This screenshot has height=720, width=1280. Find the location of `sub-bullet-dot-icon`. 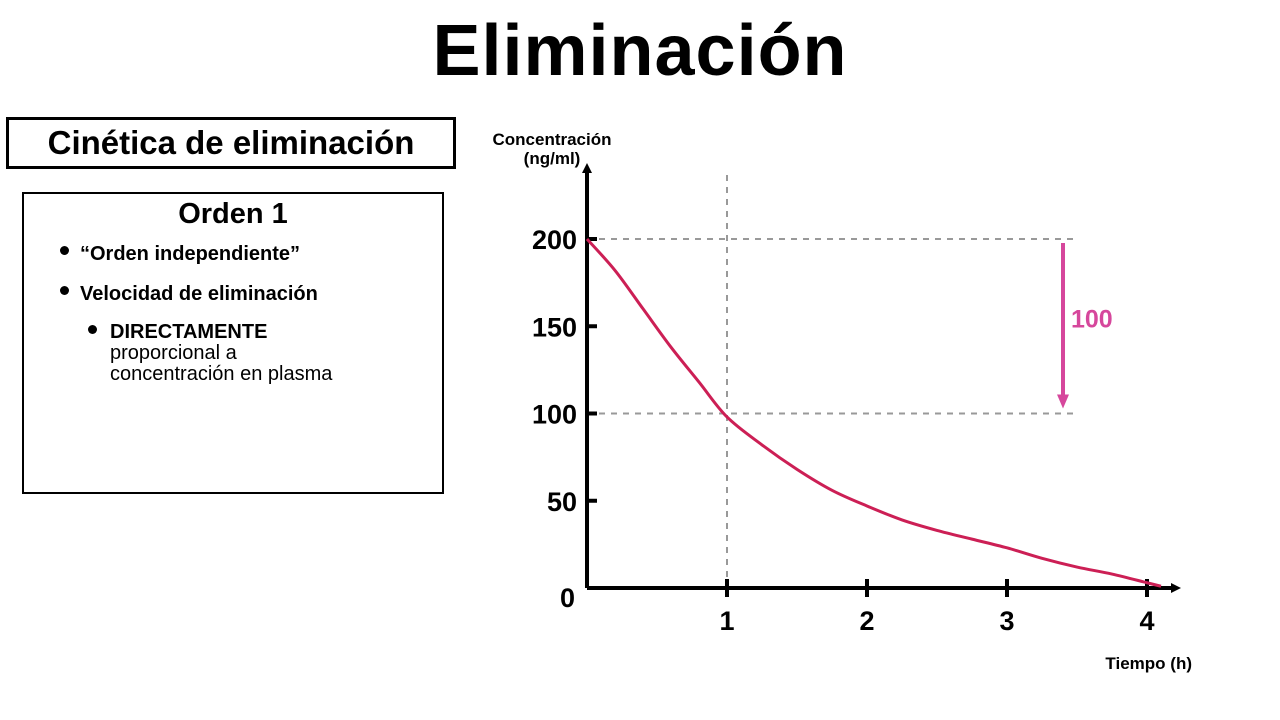

sub-bullet-dot-icon is located at coordinates (92, 329).